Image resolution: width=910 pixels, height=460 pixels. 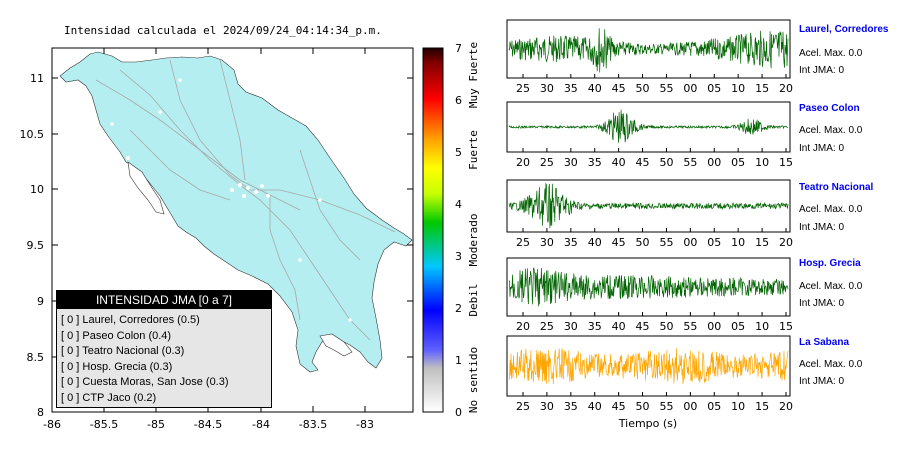 I want to click on station-int-hosp-grecia: Int JMA: 0, so click(x=822, y=303).